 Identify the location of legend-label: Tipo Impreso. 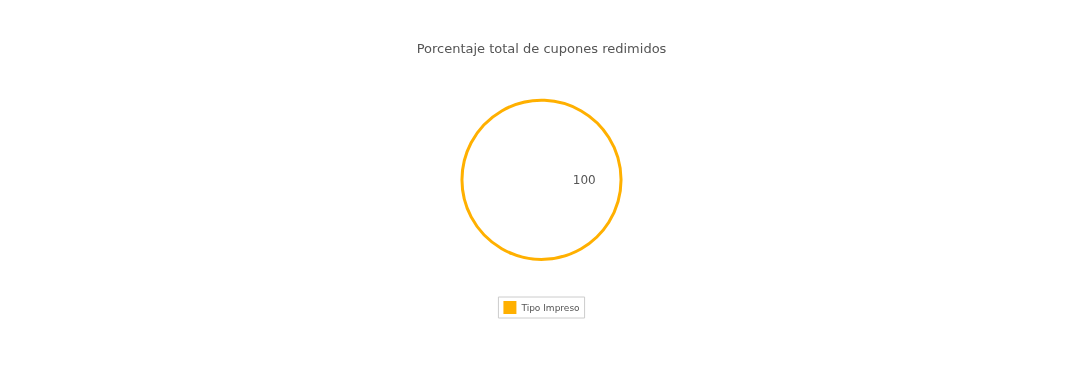
(550, 307).